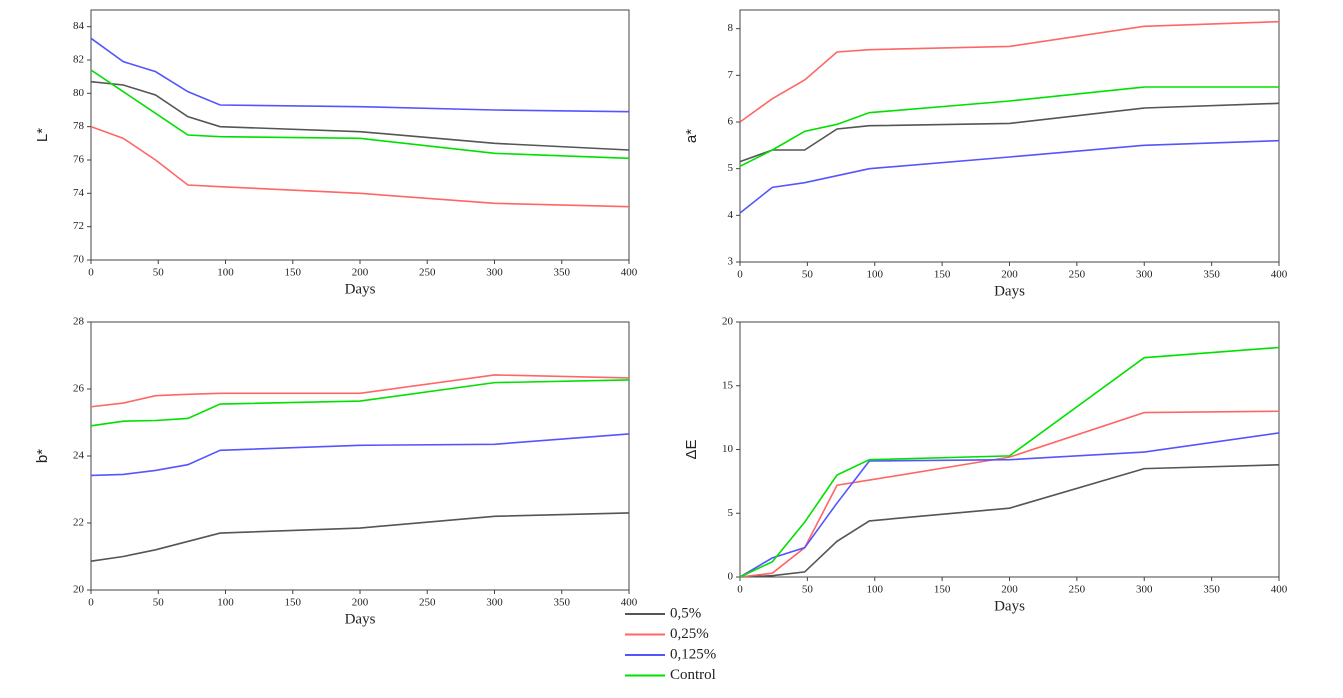  Describe the element at coordinates (731, 75) in the screenshot. I see `y-tick-label: 7` at that location.